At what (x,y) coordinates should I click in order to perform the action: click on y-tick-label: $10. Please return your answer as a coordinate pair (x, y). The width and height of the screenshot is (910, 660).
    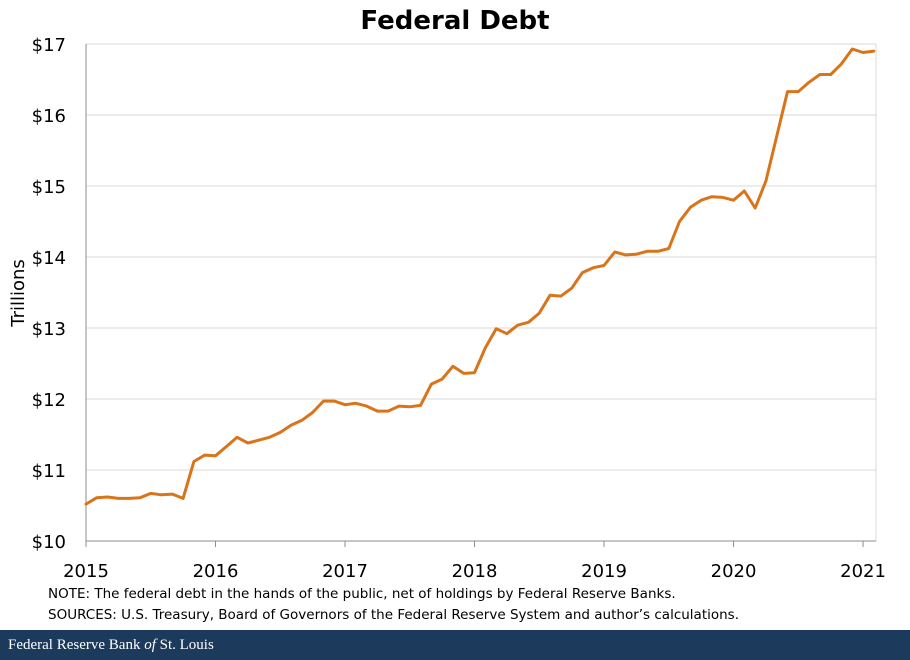
    Looking at the image, I should click on (49, 542).